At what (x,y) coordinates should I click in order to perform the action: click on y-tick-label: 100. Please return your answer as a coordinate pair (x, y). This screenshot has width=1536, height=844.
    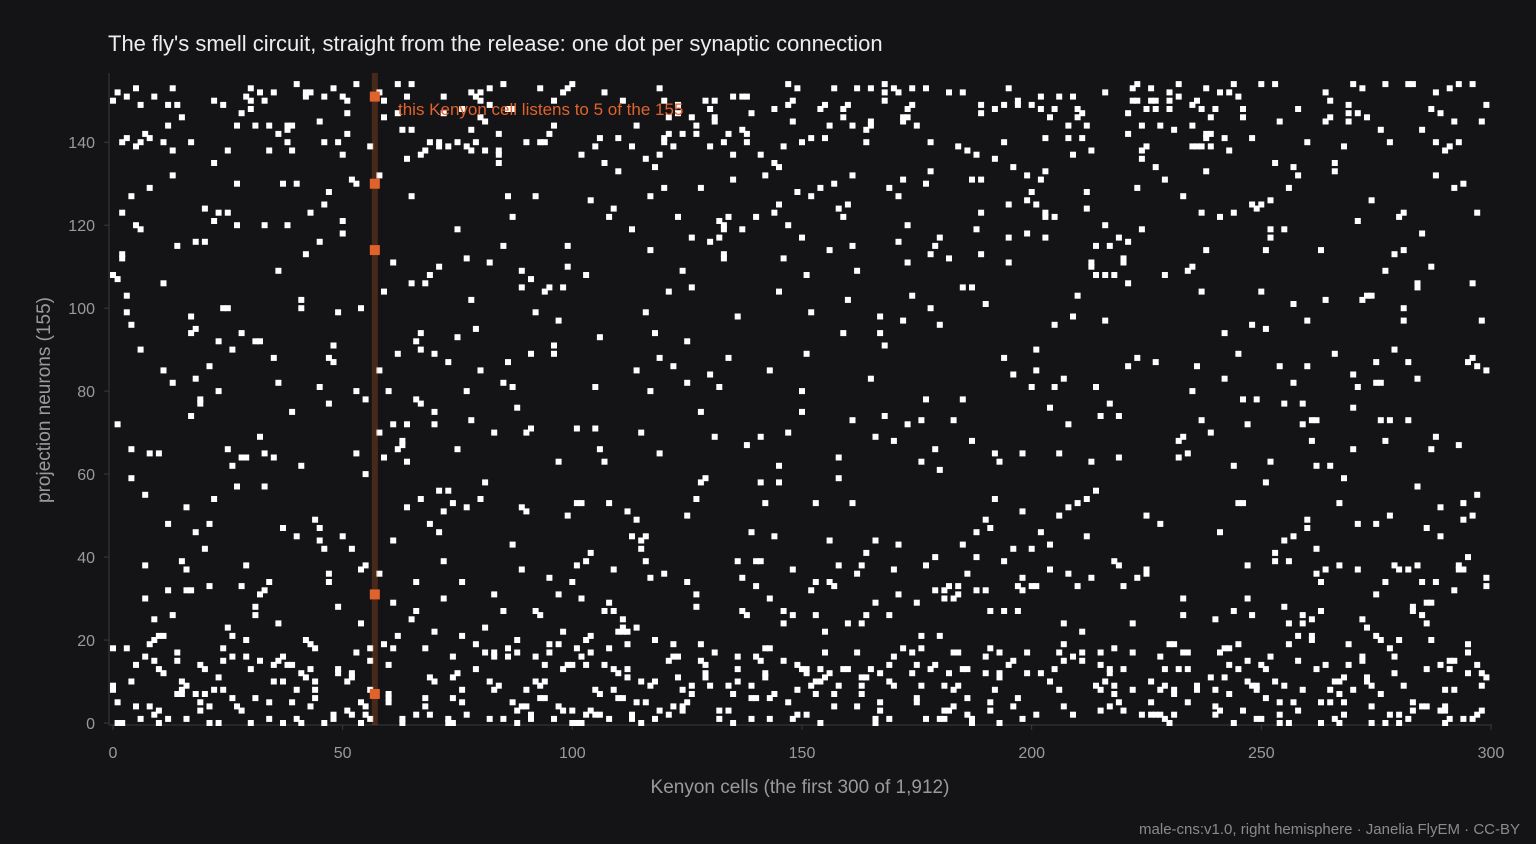
    Looking at the image, I should click on (81, 309).